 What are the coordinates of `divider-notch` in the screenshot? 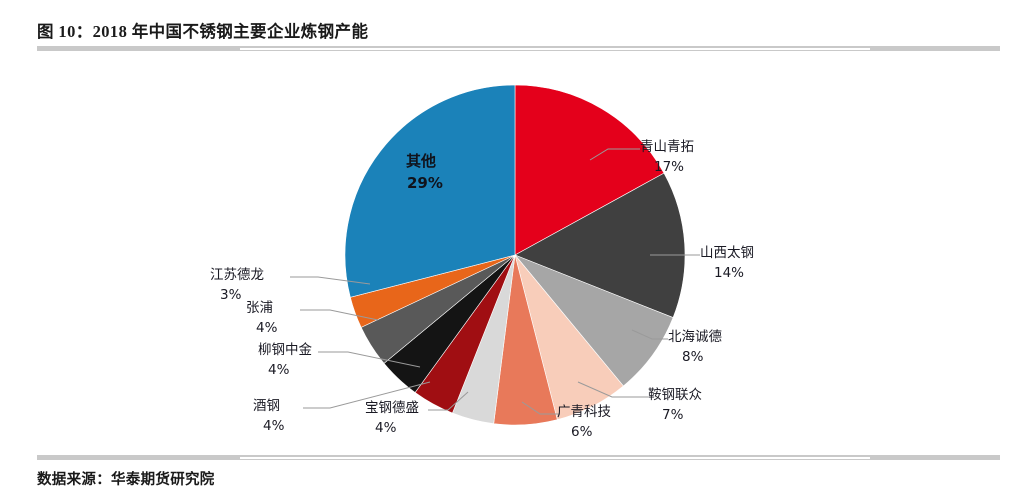 It's located at (555, 49).